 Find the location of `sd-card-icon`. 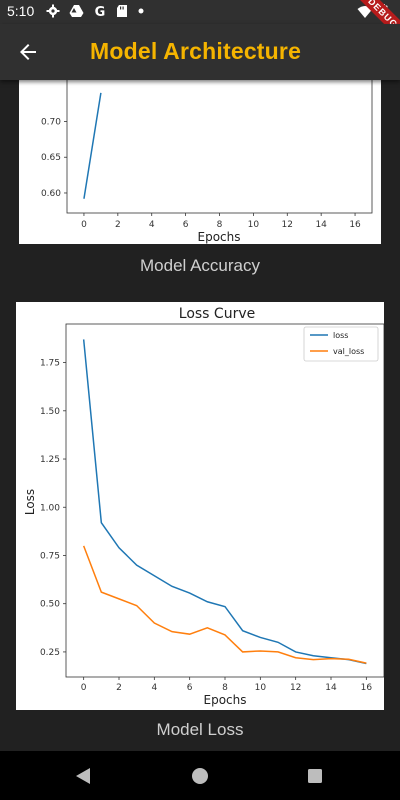

sd-card-icon is located at coordinates (122, 11).